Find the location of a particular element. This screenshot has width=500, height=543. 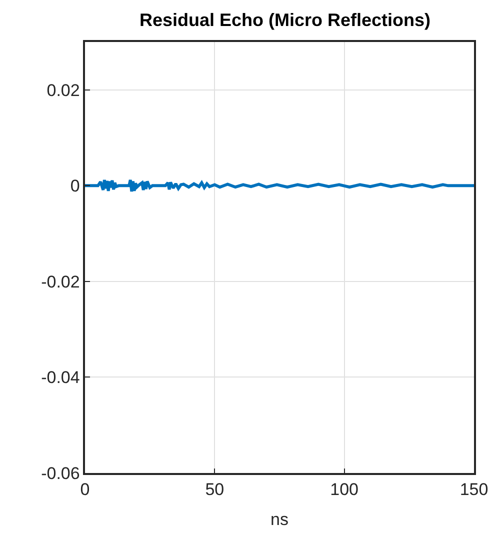

chart-title: Residual Echo (Micro Reflections) is located at coordinates (285, 20).